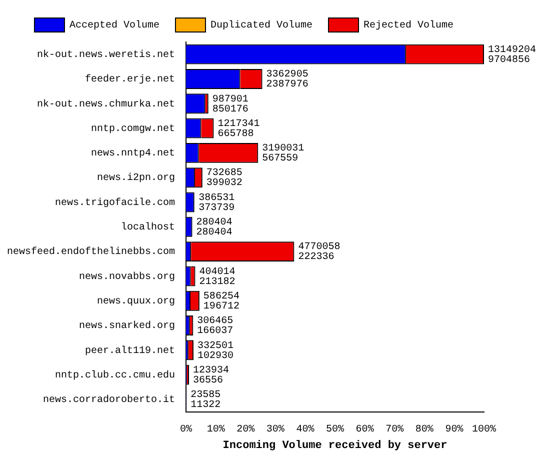 The height and width of the screenshot is (455, 550). I want to click on y-tick-label: news.i2pn.org, so click(136, 178).